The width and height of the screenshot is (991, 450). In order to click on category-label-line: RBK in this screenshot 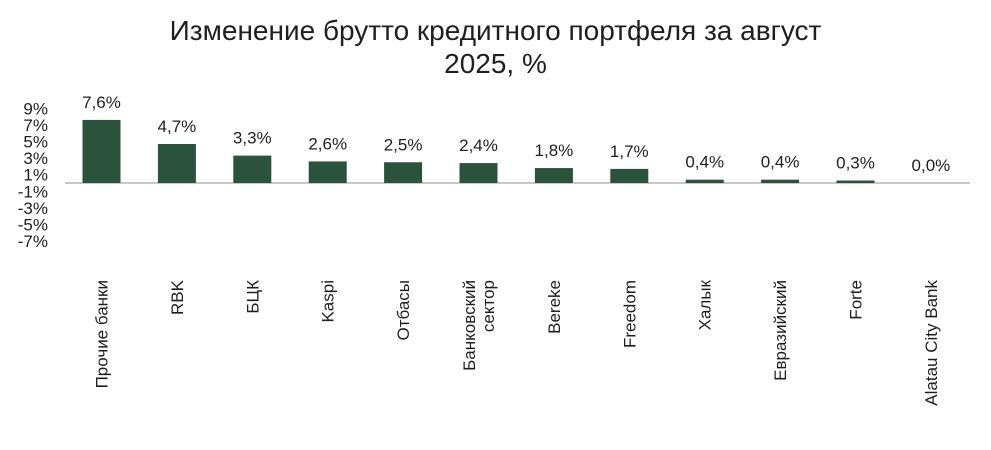, I will do `click(177, 297)`.